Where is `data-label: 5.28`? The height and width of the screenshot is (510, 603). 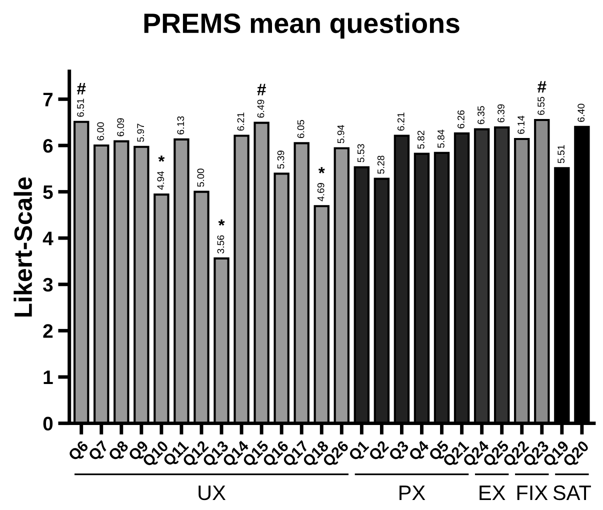
data-label: 5.28 is located at coordinates (380, 165).